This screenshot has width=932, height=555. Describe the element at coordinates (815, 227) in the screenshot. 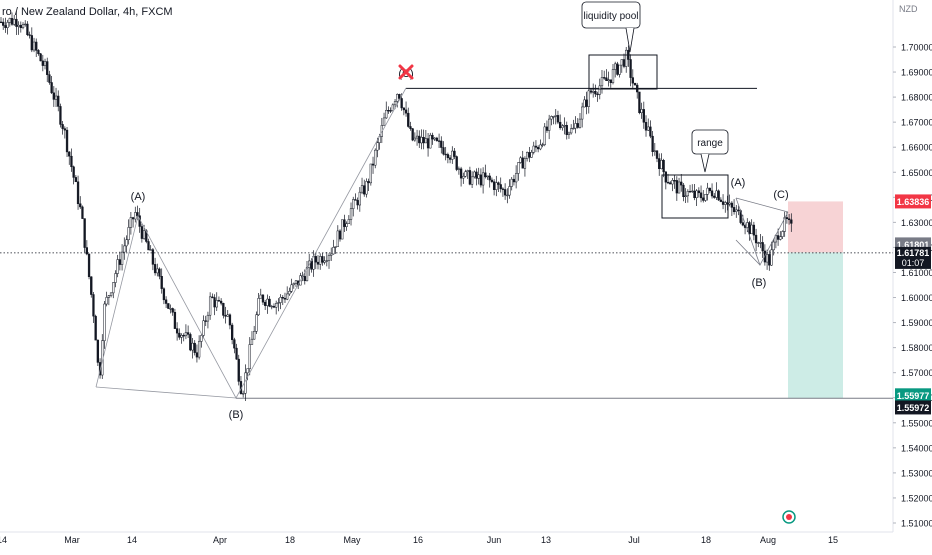

I see `risk-zone` at that location.